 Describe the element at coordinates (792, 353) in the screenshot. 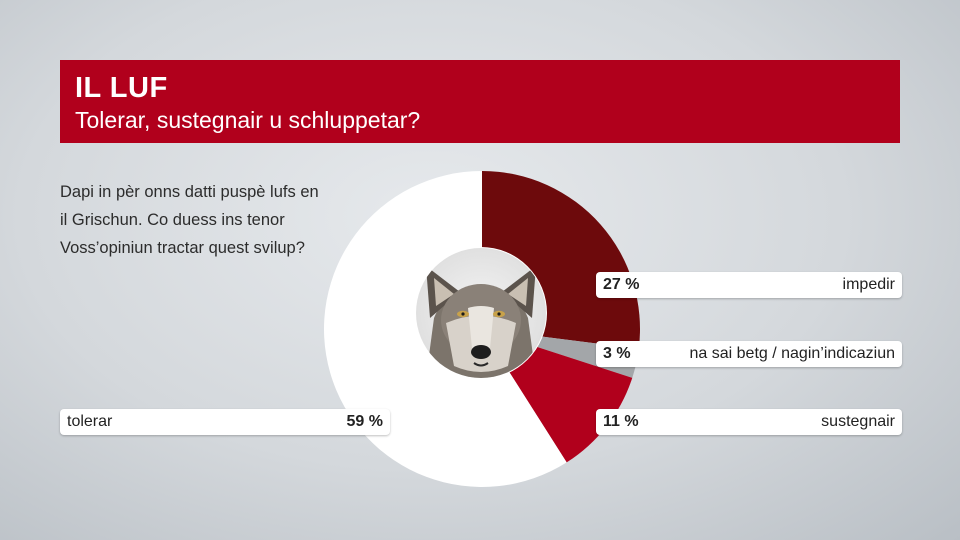

I see `name-na-sai-betg: na sai betg / nagin’indicaziun` at that location.